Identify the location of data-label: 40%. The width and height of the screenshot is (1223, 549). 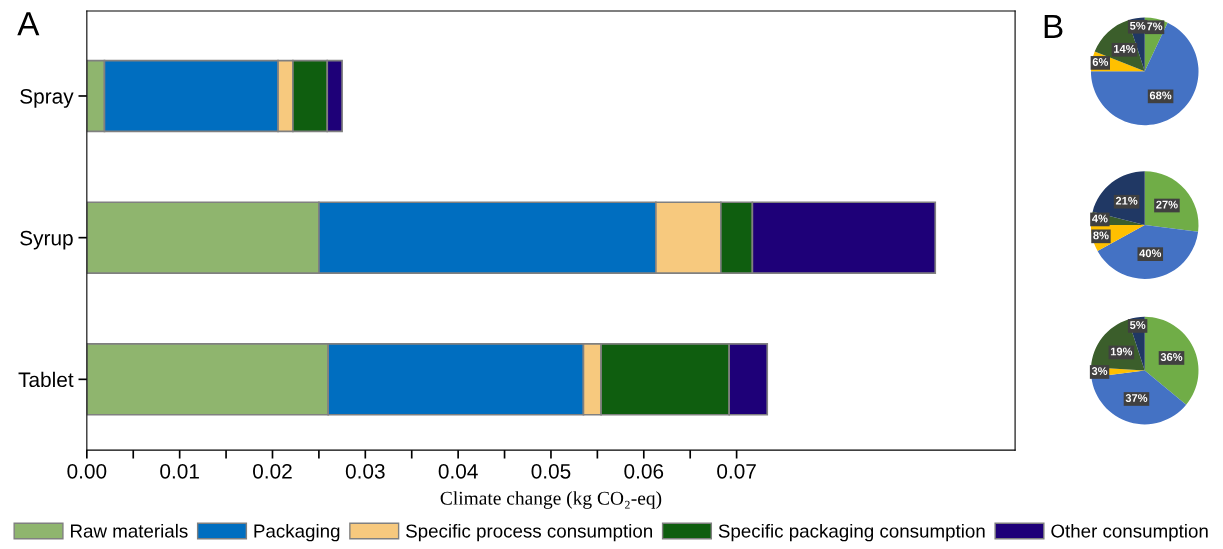
(1150, 253).